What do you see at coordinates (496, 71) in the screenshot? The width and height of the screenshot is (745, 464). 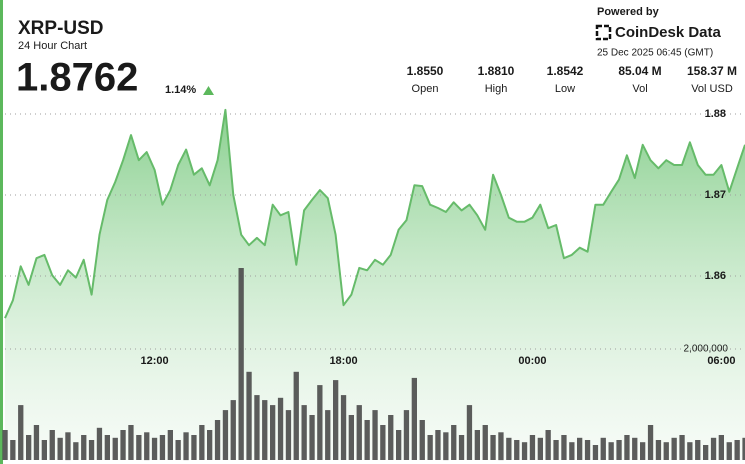 I see `stat-value: 1.8810` at bounding box center [496, 71].